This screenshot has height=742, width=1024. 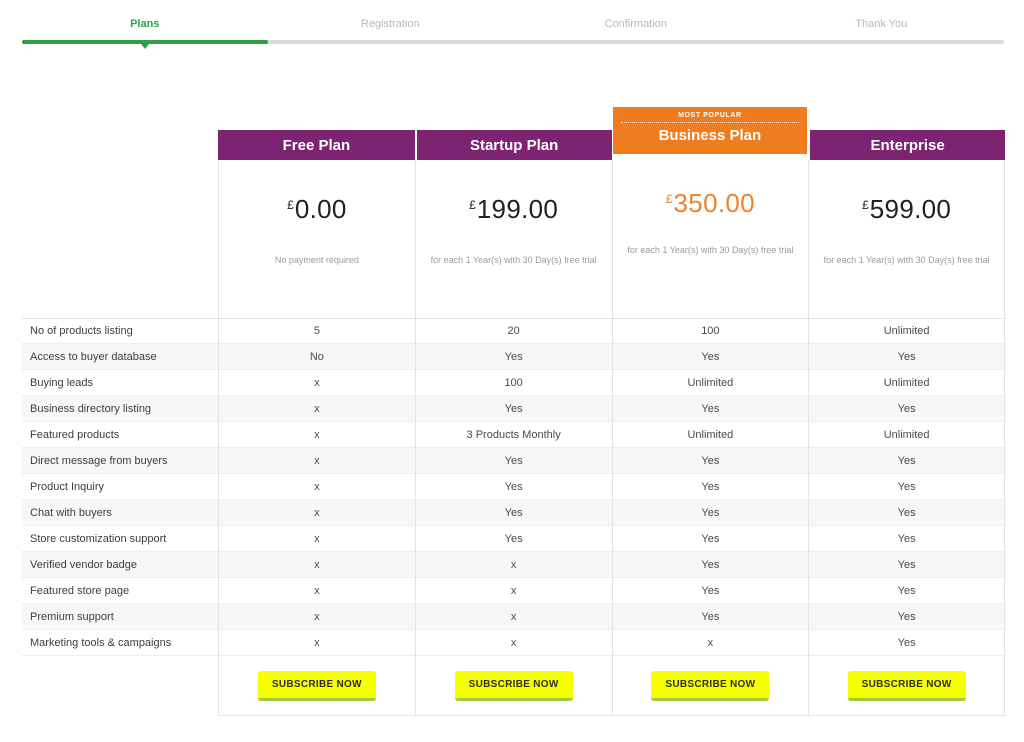 I want to click on feature-value: 3 Products Monthly, so click(x=513, y=435).